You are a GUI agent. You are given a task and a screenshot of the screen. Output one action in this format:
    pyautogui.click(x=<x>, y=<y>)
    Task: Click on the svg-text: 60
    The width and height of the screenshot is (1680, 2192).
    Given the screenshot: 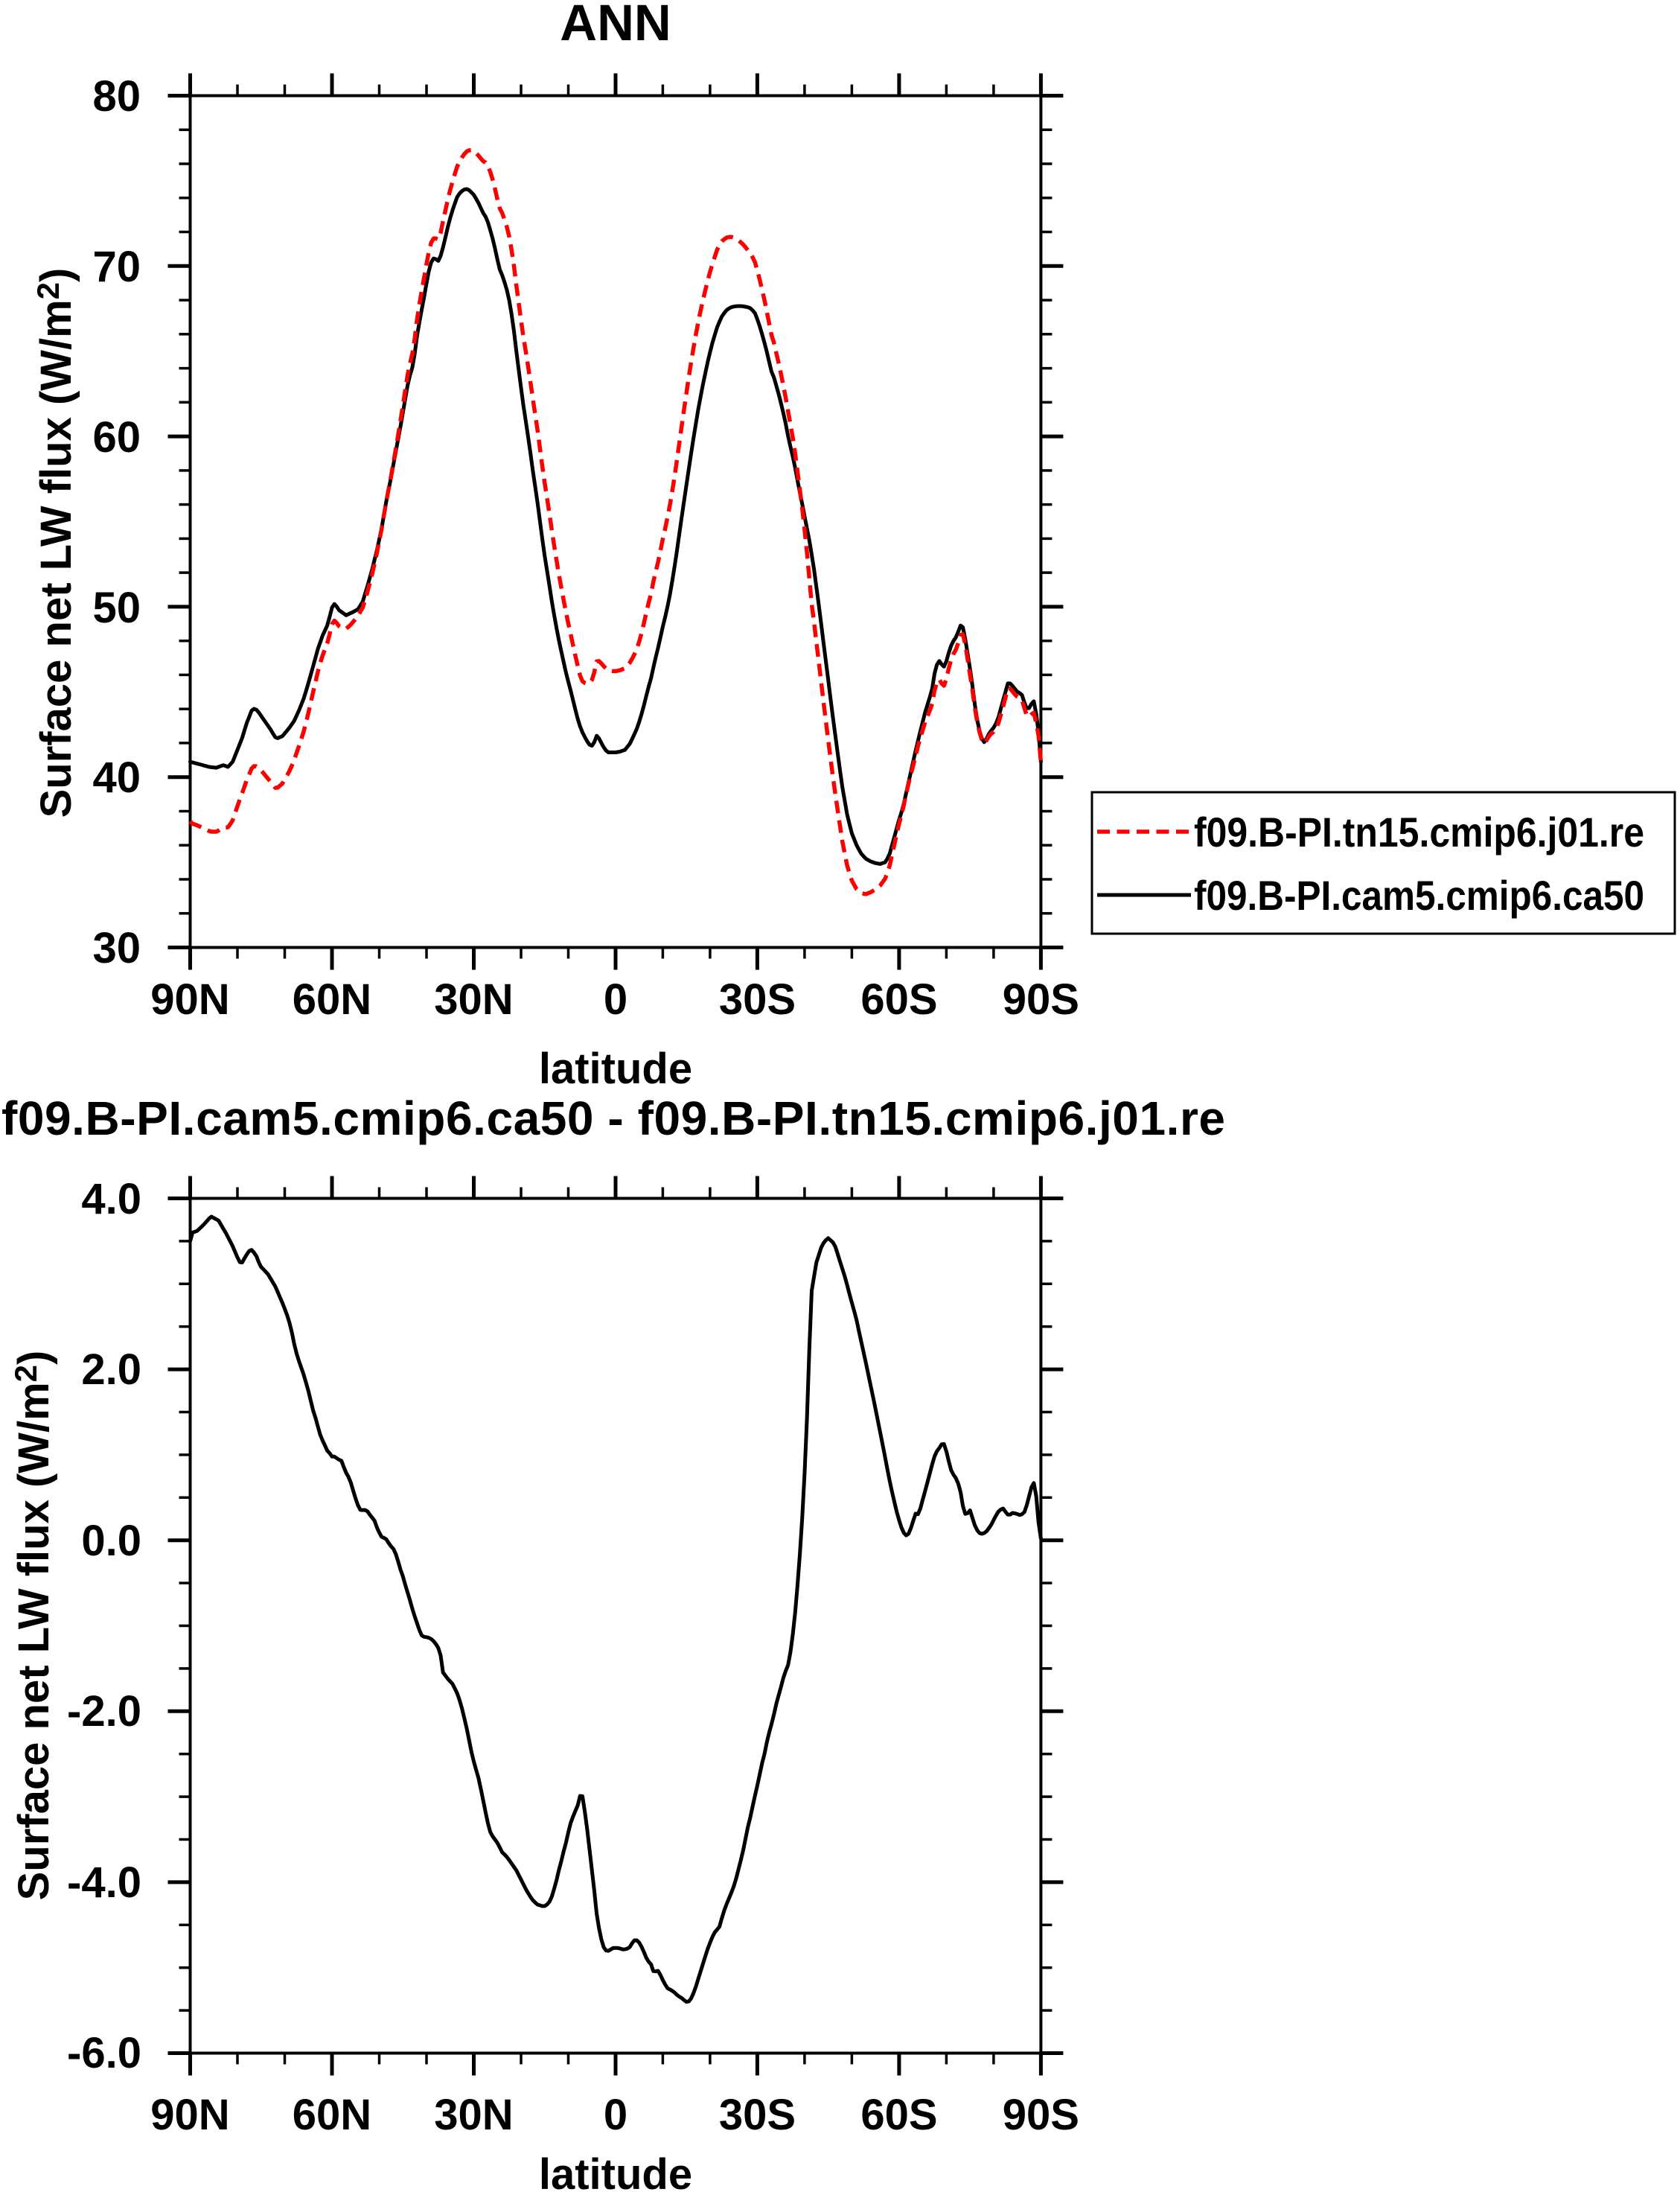 What is the action you would take?
    pyautogui.click(x=116, y=437)
    